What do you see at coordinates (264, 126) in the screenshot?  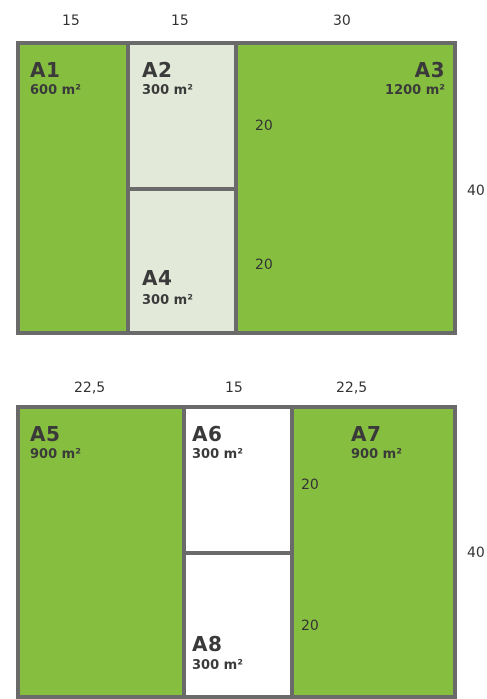 I see `diagram1-inner-height-top: 20` at bounding box center [264, 126].